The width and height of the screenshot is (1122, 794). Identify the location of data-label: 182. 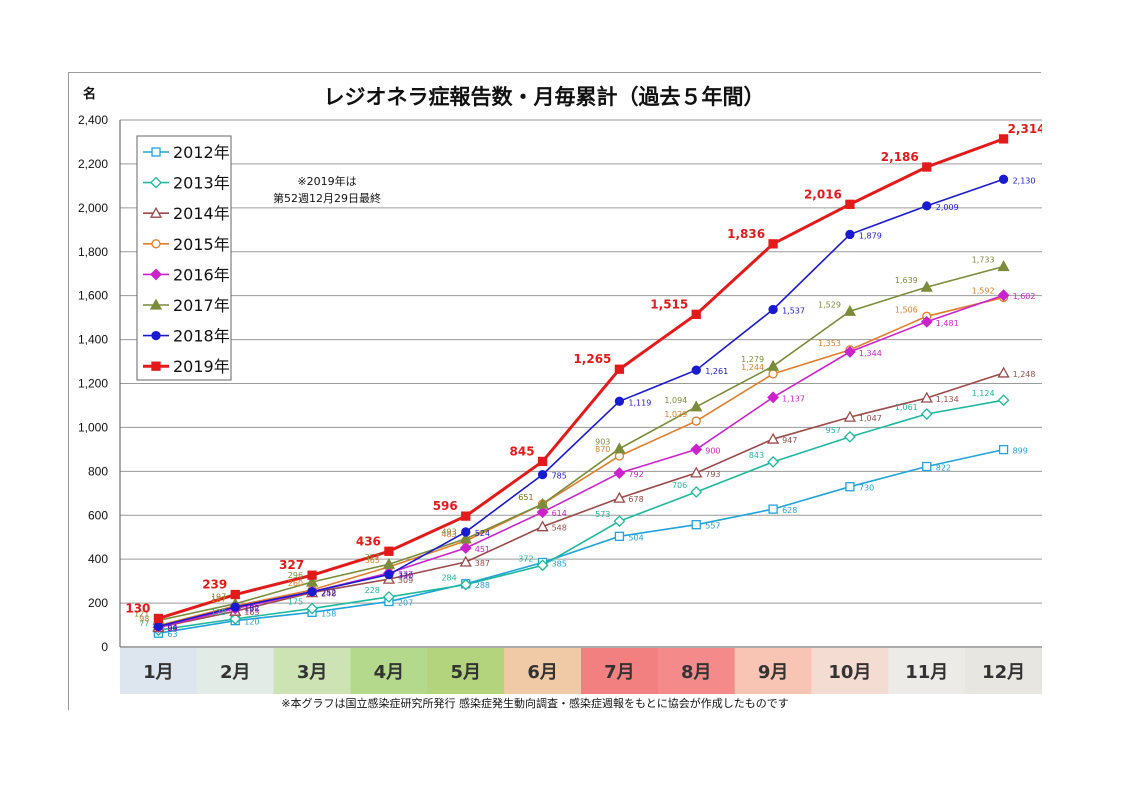
(251, 608).